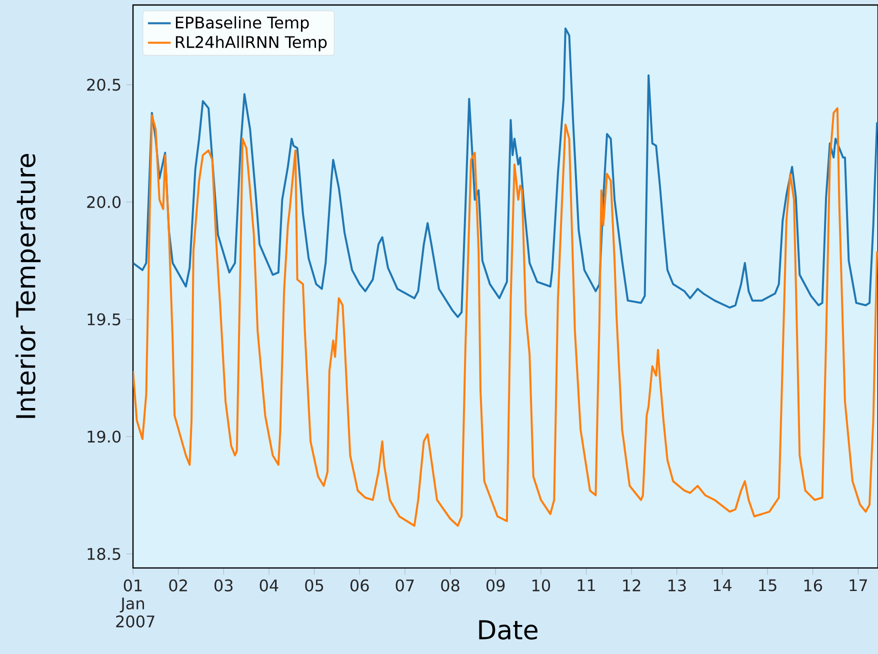 This screenshot has height=654, width=878. Describe the element at coordinates (677, 585) in the screenshot. I see `x-tick-label: 13` at that location.